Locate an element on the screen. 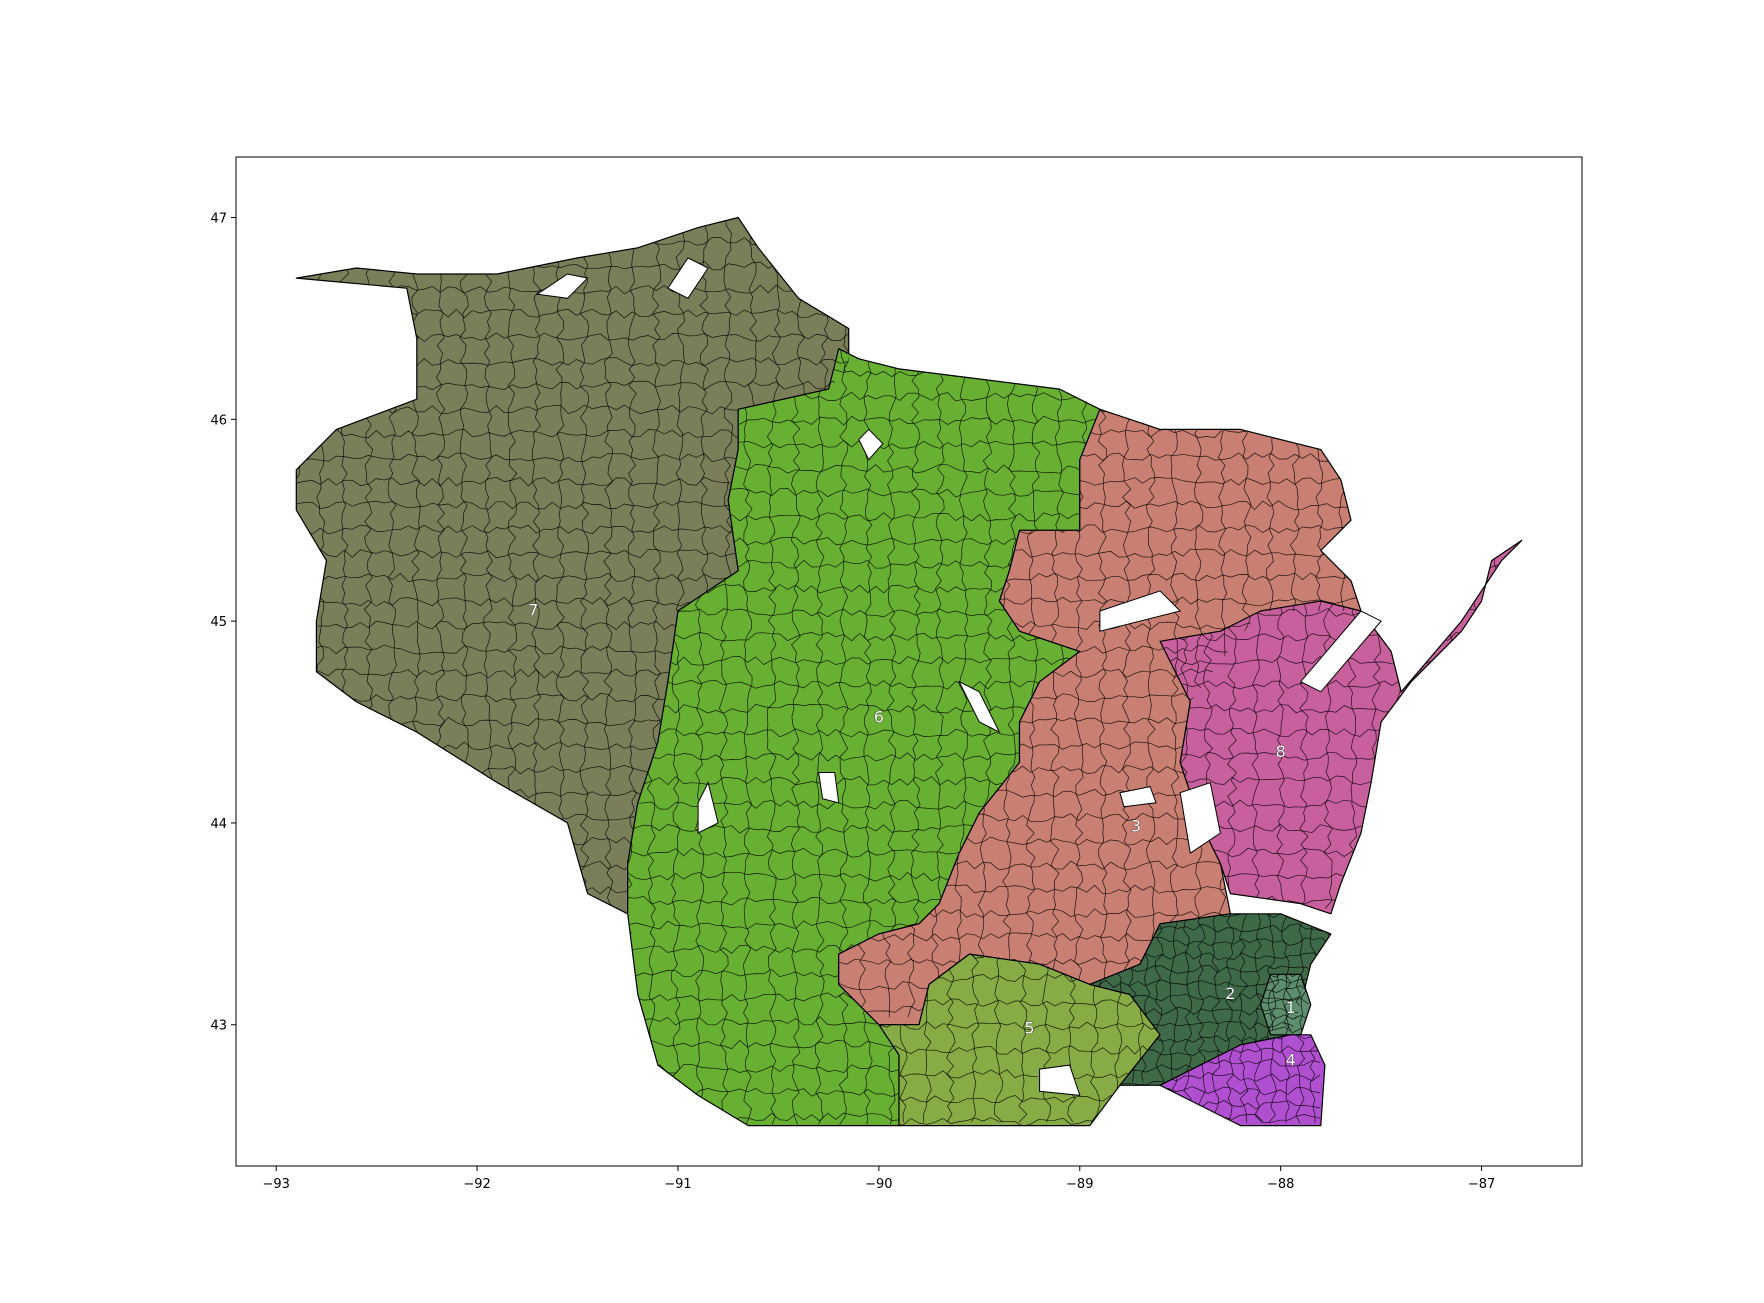 The height and width of the screenshot is (1303, 1764). district-7-label: 7 is located at coordinates (533, 610).